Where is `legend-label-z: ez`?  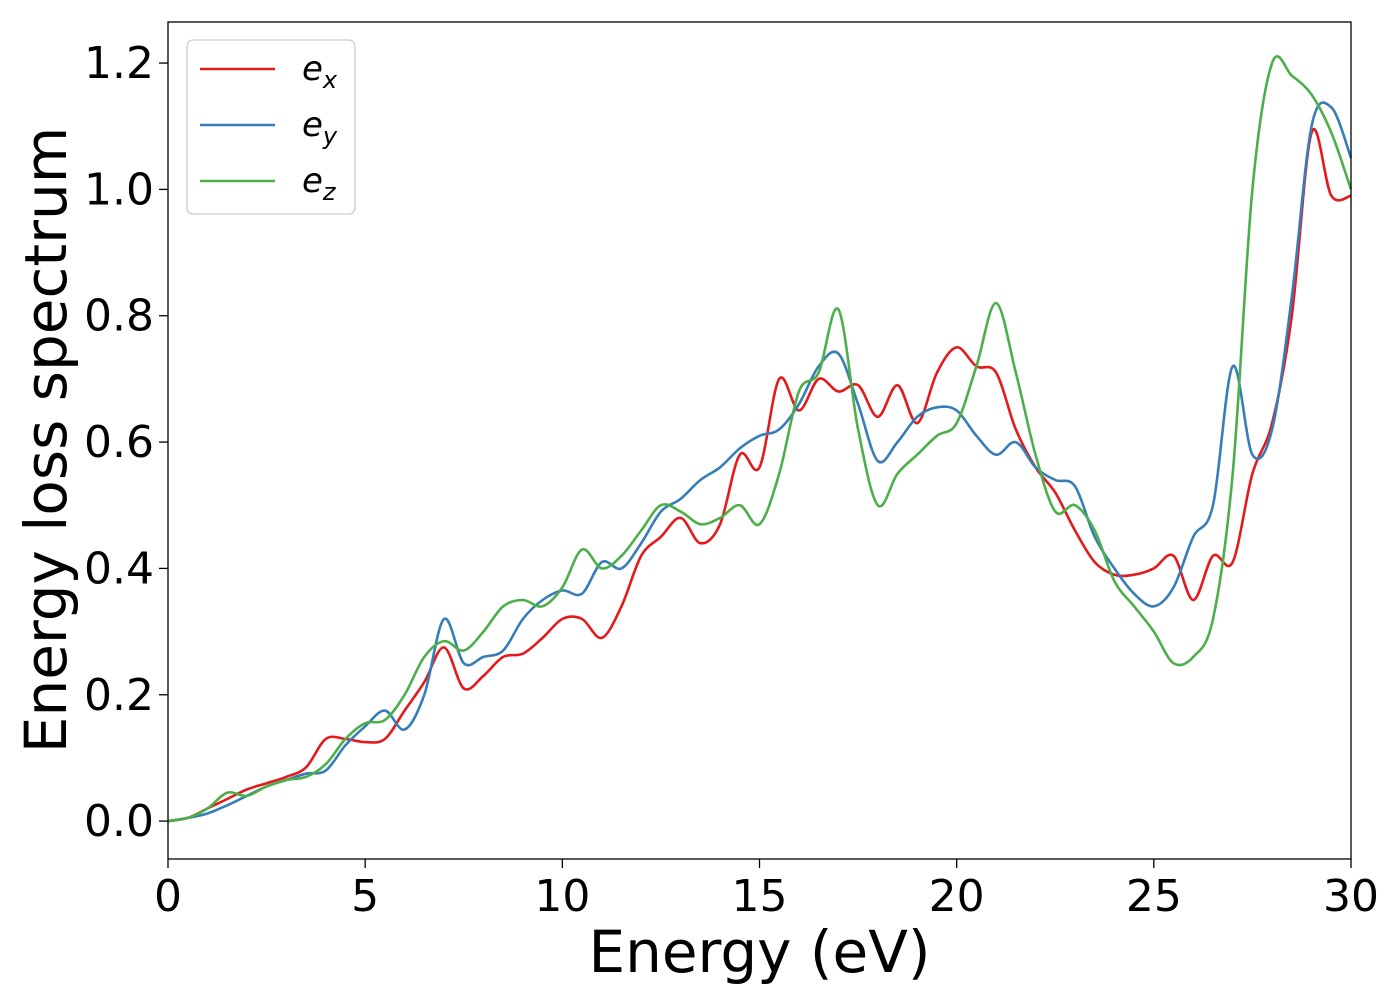 legend-label-z: ez is located at coordinates (319, 183).